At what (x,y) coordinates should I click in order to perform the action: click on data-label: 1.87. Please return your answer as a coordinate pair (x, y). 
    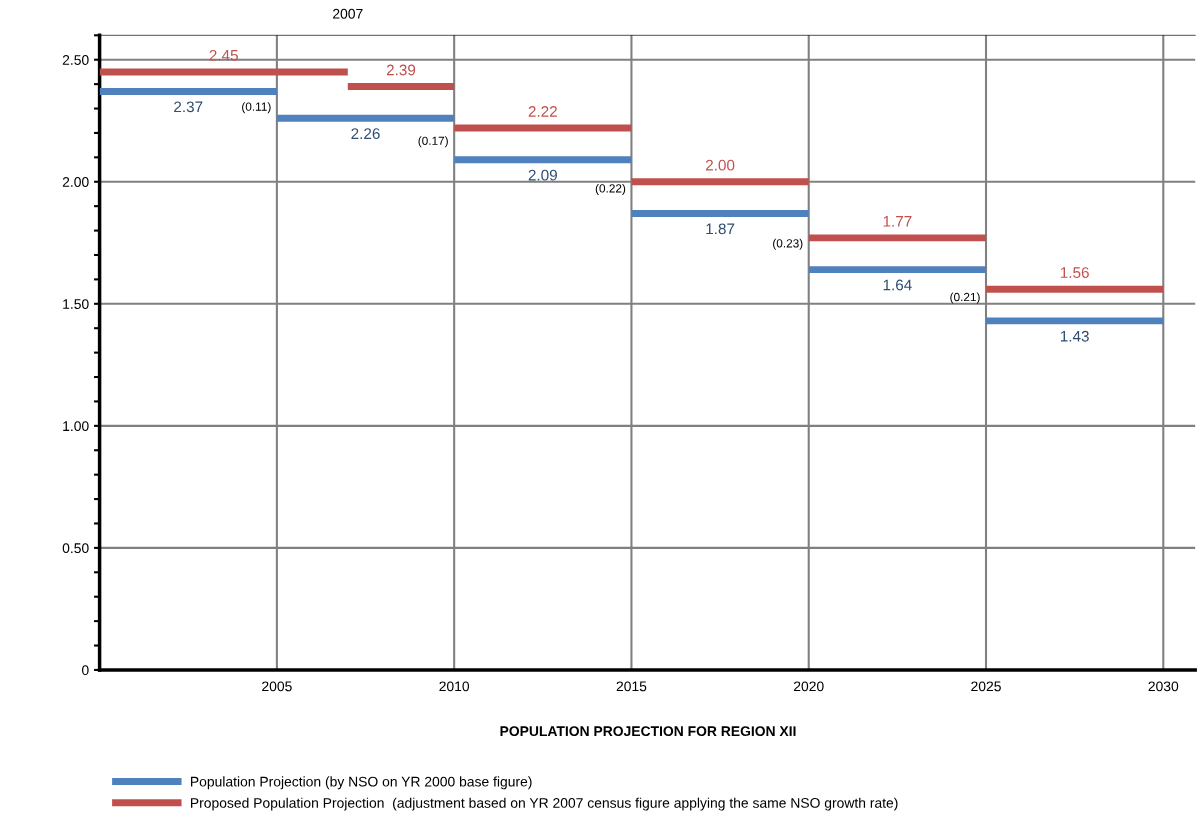
    Looking at the image, I should click on (720, 229).